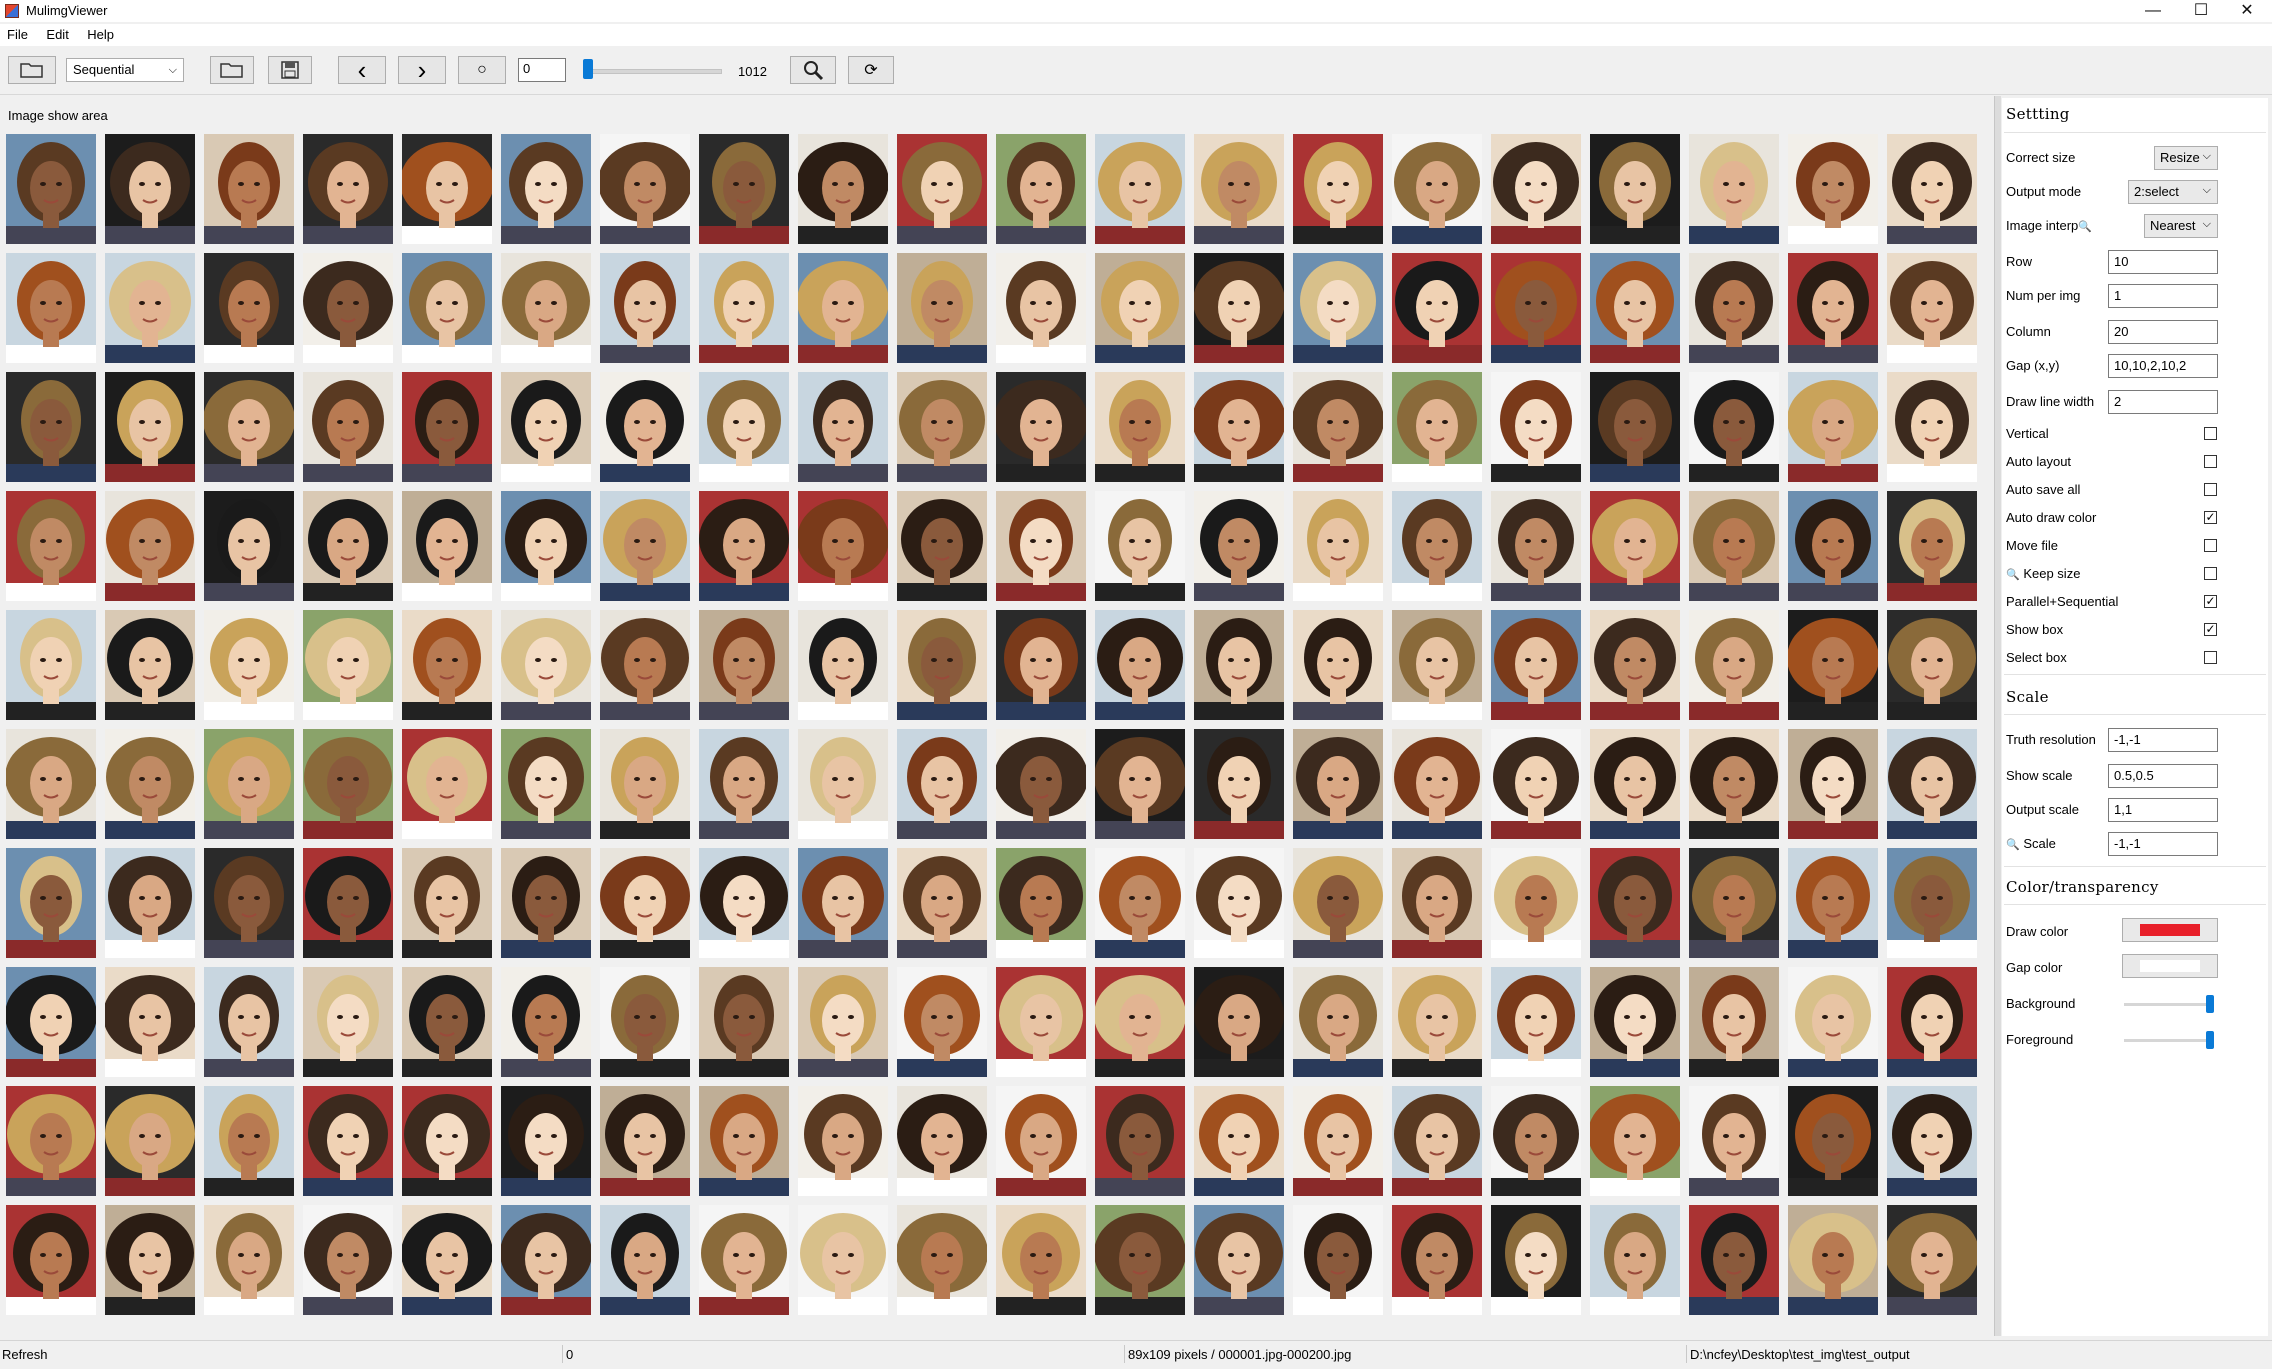 Image resolution: width=2272 pixels, height=1369 pixels. I want to click on open-folder-button, so click(232, 70).